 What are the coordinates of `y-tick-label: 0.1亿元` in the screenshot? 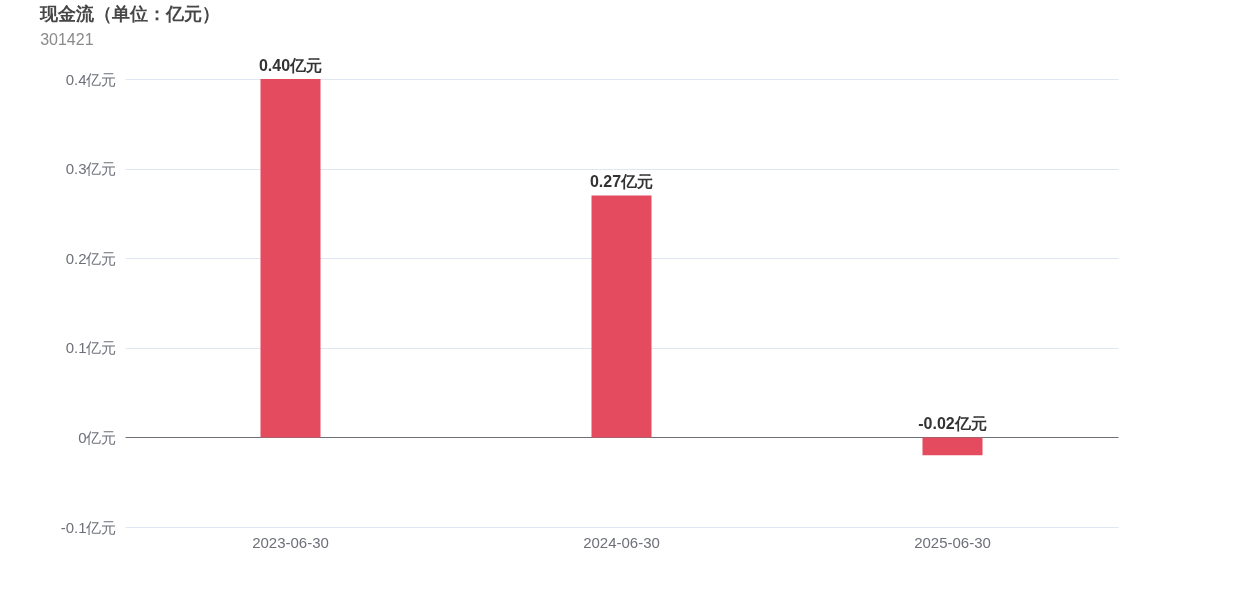 It's located at (91, 348).